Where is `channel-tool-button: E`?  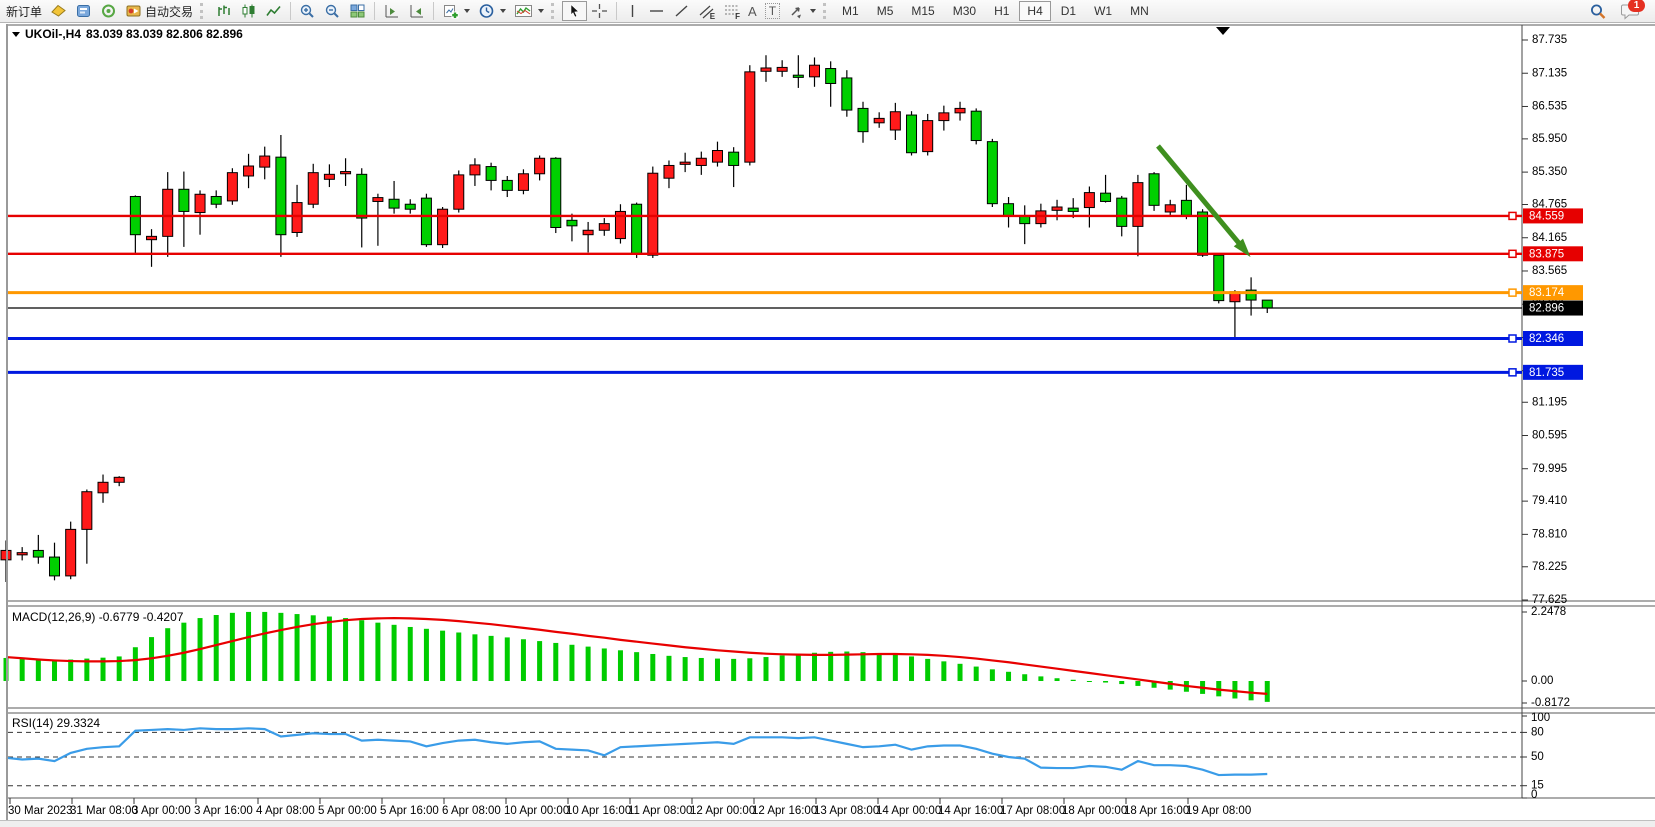 channel-tool-button: E is located at coordinates (706, 11).